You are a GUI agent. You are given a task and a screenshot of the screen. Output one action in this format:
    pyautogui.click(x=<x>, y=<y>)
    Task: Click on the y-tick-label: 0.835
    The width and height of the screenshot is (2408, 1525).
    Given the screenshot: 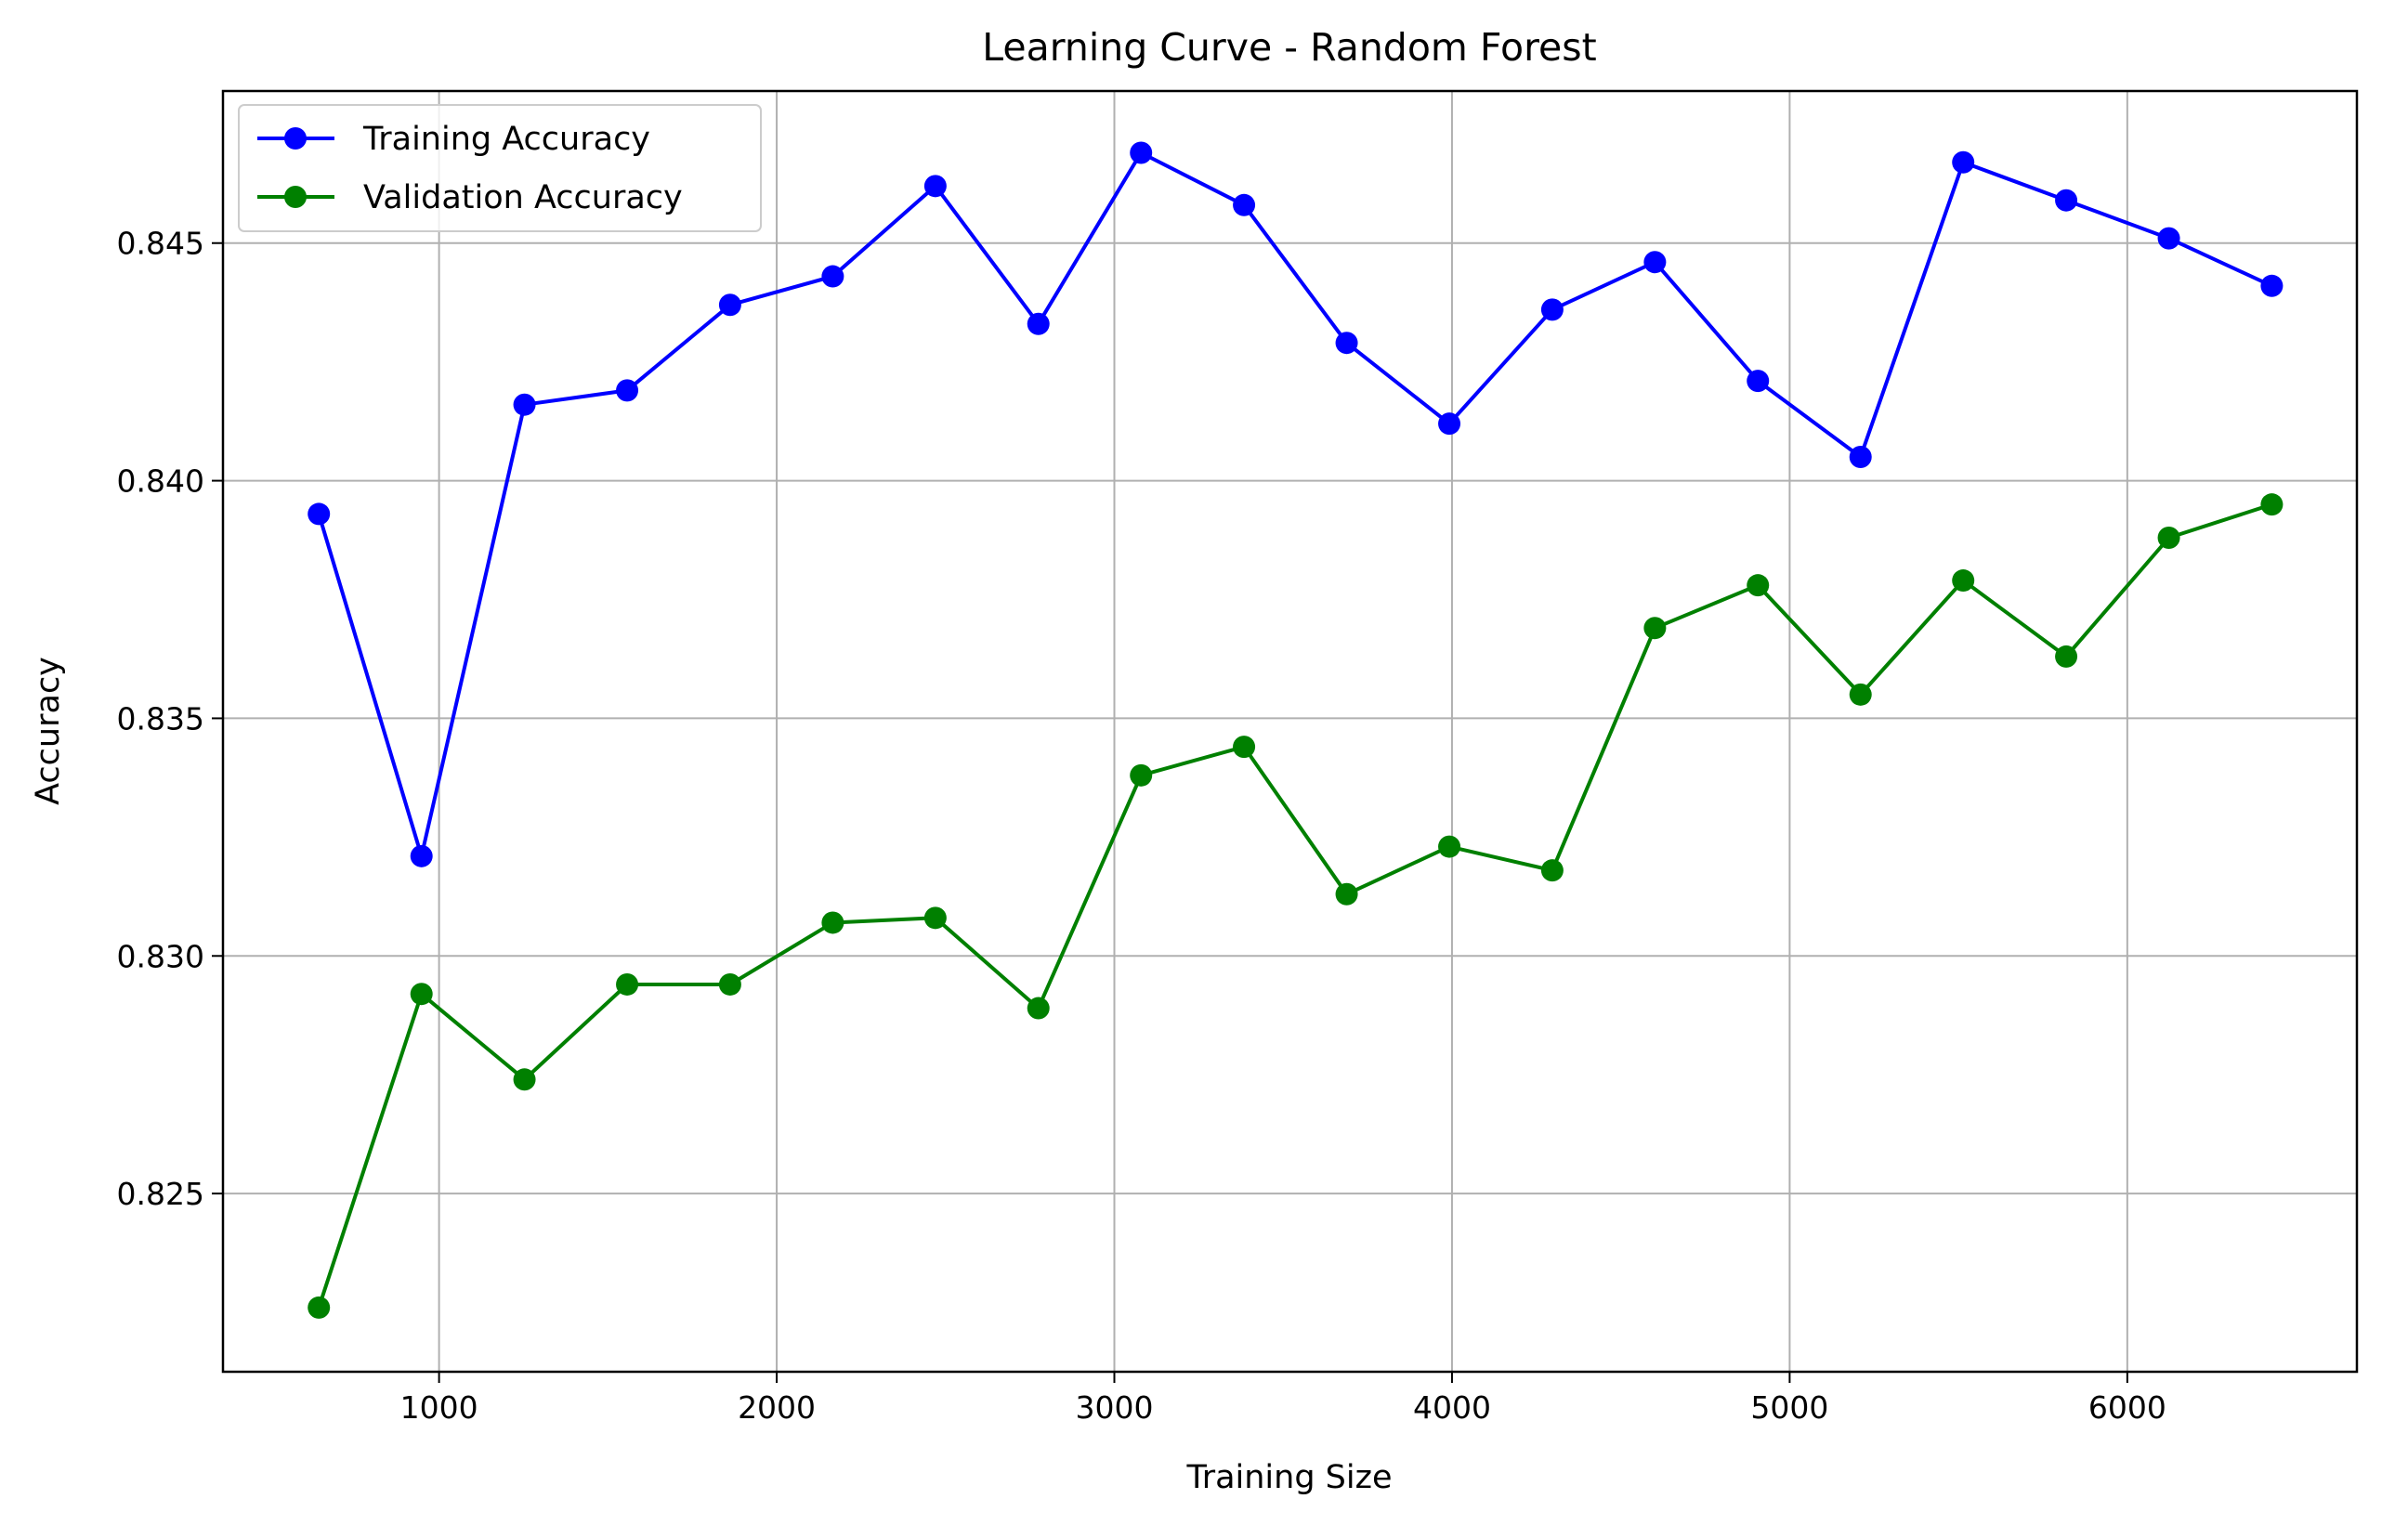 What is the action you would take?
    pyautogui.click(x=160, y=718)
    